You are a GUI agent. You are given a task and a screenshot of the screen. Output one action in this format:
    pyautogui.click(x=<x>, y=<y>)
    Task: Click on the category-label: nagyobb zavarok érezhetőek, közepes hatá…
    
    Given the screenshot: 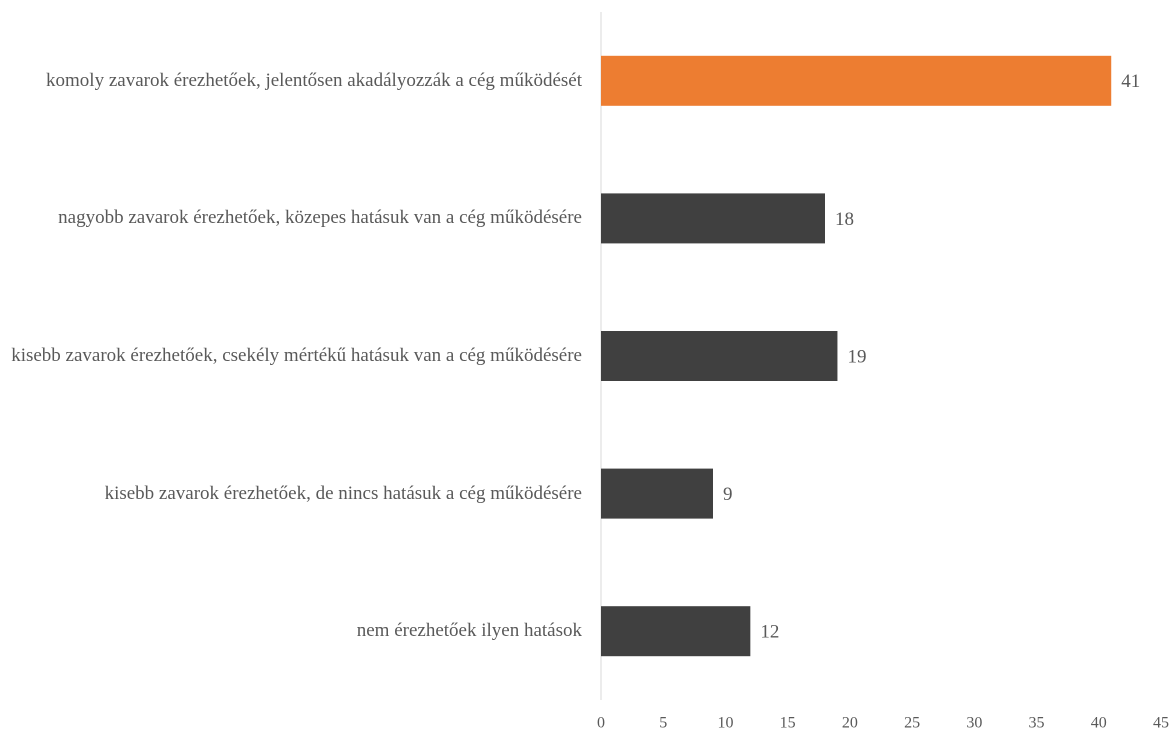 What is the action you would take?
    pyautogui.click(x=320, y=218)
    